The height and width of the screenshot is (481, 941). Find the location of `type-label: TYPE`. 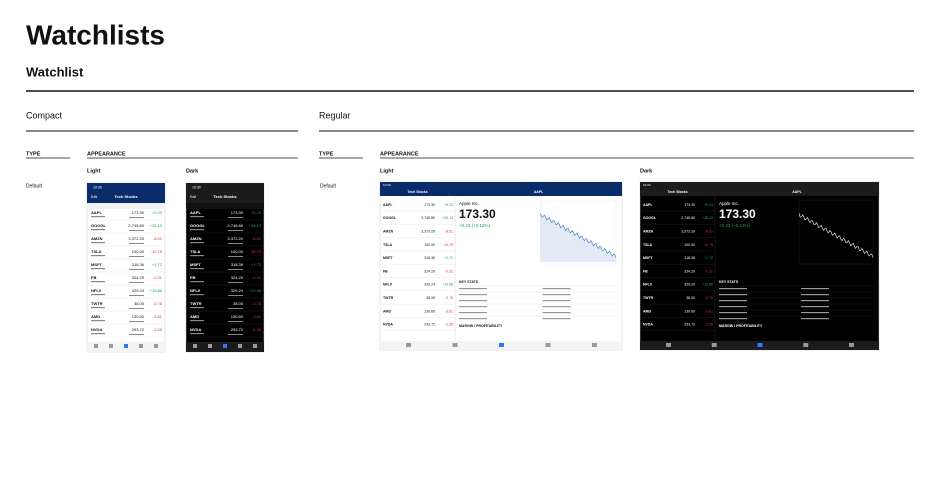

type-label: TYPE is located at coordinates (33, 154).